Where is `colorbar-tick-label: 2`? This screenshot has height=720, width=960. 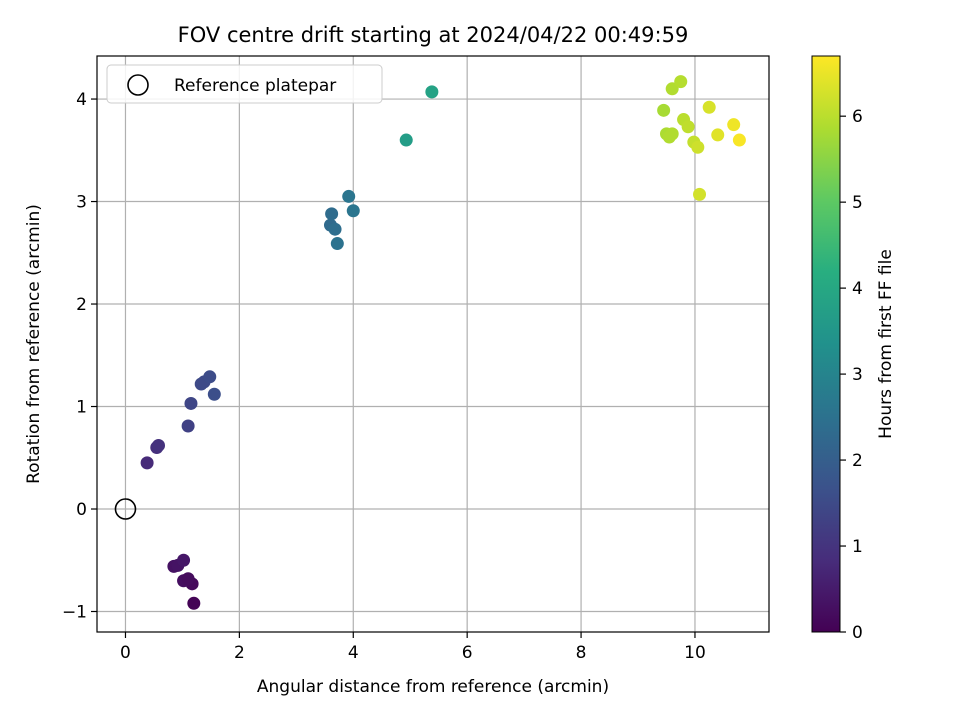
colorbar-tick-label: 2 is located at coordinates (857, 461).